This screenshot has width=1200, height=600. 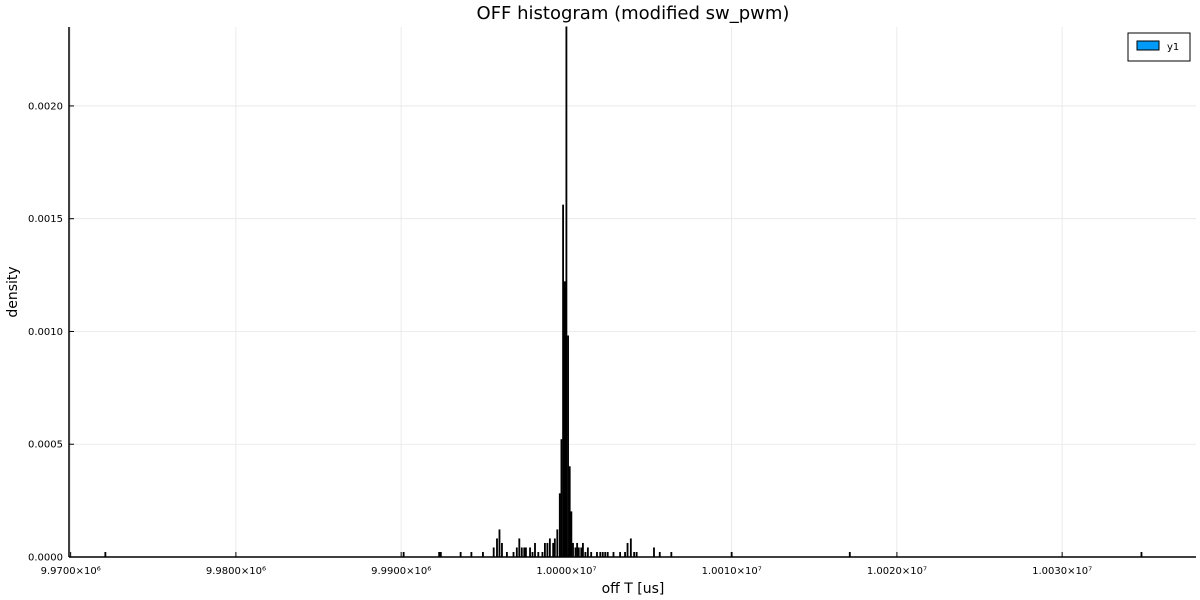 What do you see at coordinates (45, 219) in the screenshot?
I see `y-tick-label: 0.0015` at bounding box center [45, 219].